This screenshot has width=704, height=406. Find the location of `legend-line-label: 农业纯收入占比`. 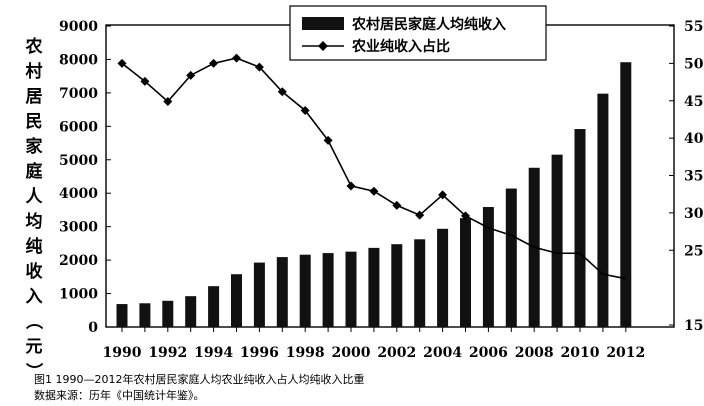

legend-line-label: 农业纯收入占比 is located at coordinates (400, 46).